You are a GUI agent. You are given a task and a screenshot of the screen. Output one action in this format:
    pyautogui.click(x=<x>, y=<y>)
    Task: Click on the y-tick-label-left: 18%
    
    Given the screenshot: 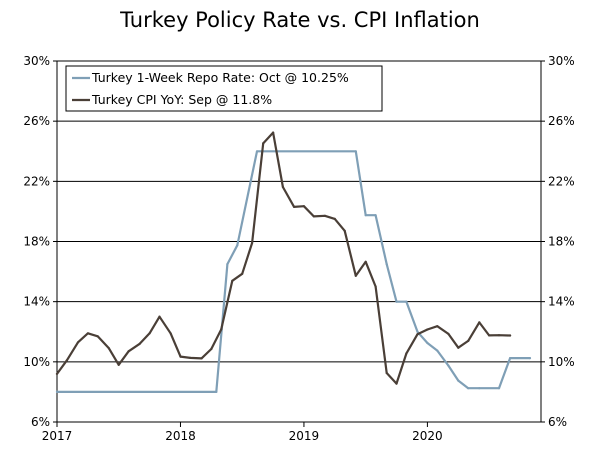 What is the action you would take?
    pyautogui.click(x=36, y=242)
    